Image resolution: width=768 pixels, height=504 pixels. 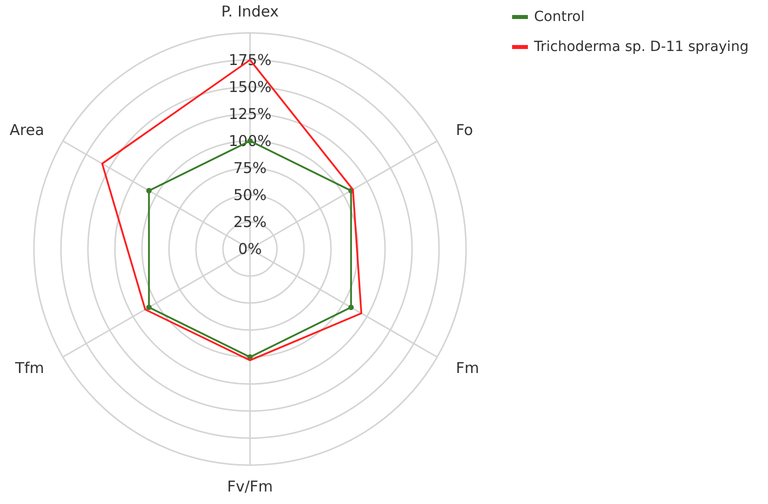 I want to click on legend-label: Trichoderma sp. D-11 spraying, so click(x=641, y=47).